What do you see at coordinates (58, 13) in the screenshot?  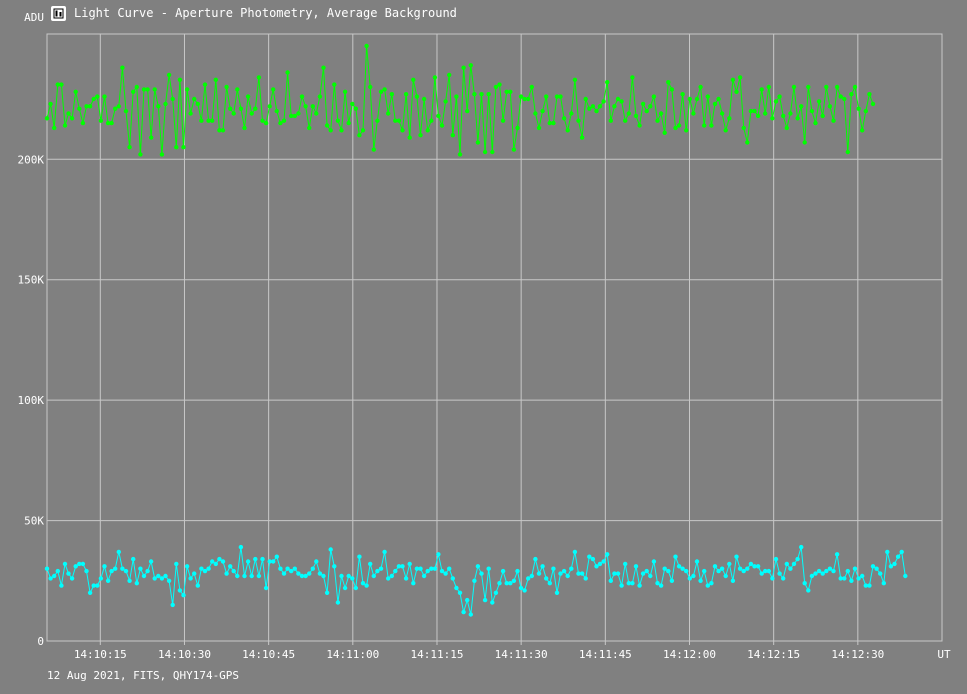 I see `light-curve-app-icon` at bounding box center [58, 13].